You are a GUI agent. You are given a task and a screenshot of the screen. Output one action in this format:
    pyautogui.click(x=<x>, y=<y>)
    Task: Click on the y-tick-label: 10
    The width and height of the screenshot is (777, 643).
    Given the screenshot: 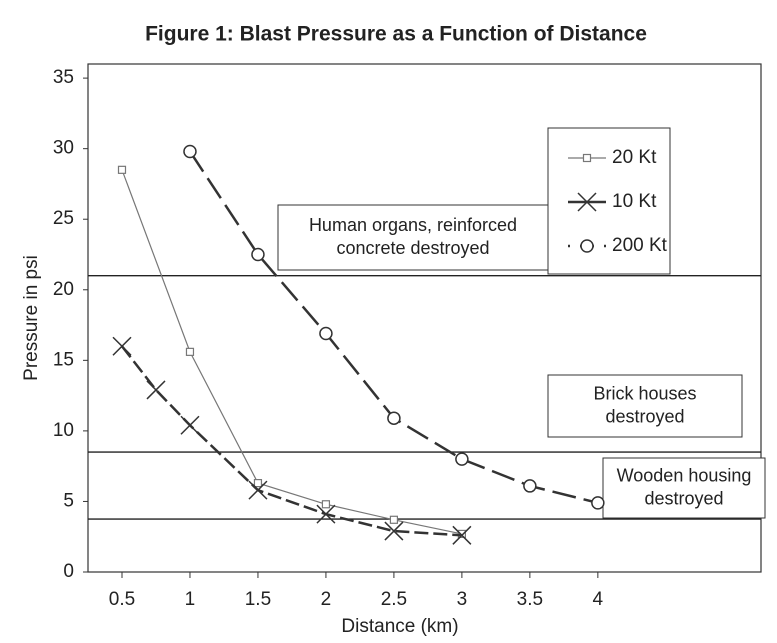 What is the action you would take?
    pyautogui.click(x=63, y=430)
    